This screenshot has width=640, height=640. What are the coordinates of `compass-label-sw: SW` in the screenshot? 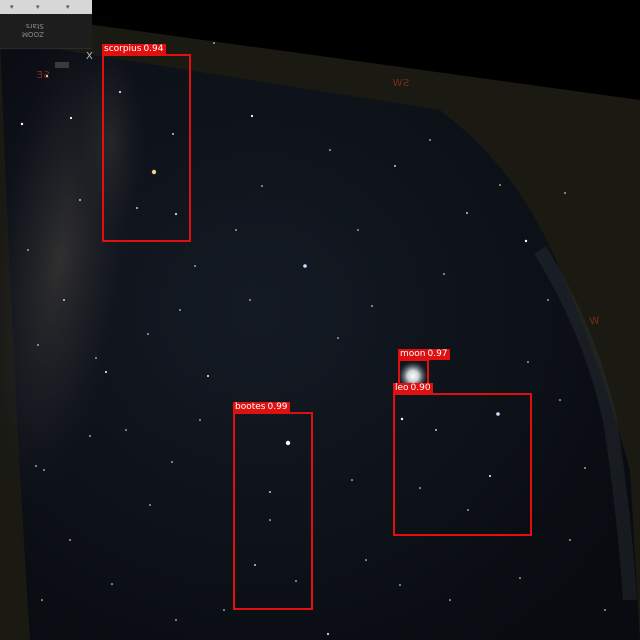 It's located at (401, 83).